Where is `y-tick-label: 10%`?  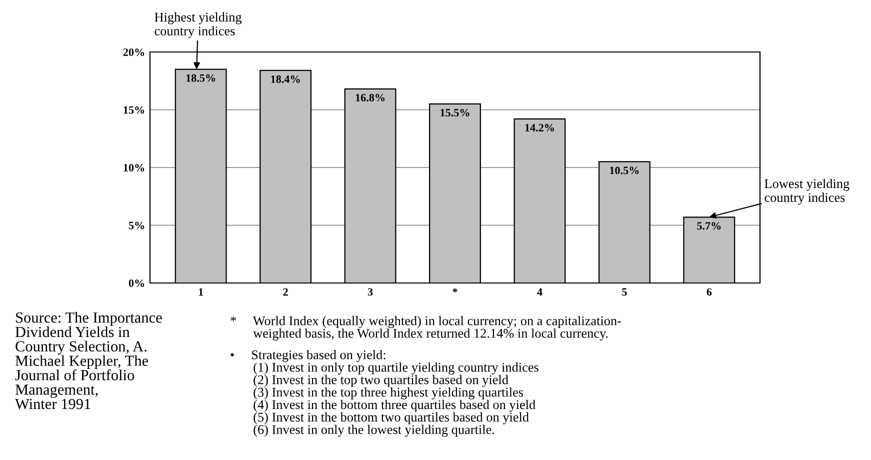
y-tick-label: 10% is located at coordinates (134, 168).